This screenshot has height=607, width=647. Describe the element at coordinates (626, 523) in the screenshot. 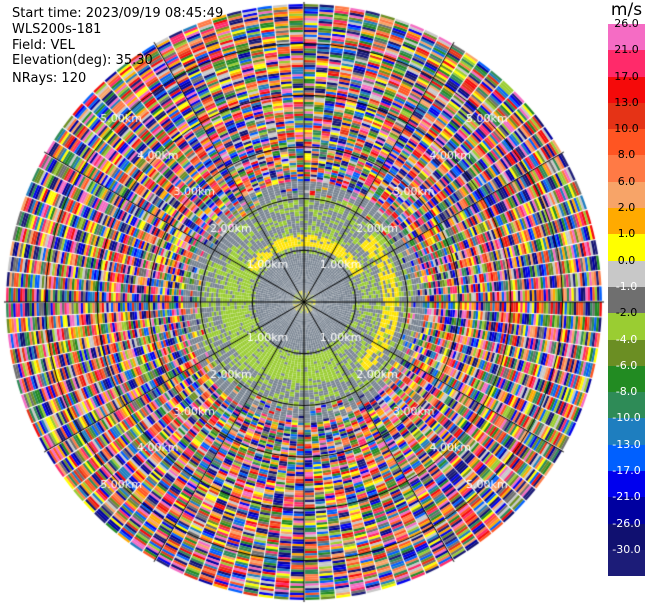

I see `colorbar-tick-label: -26.0` at that location.